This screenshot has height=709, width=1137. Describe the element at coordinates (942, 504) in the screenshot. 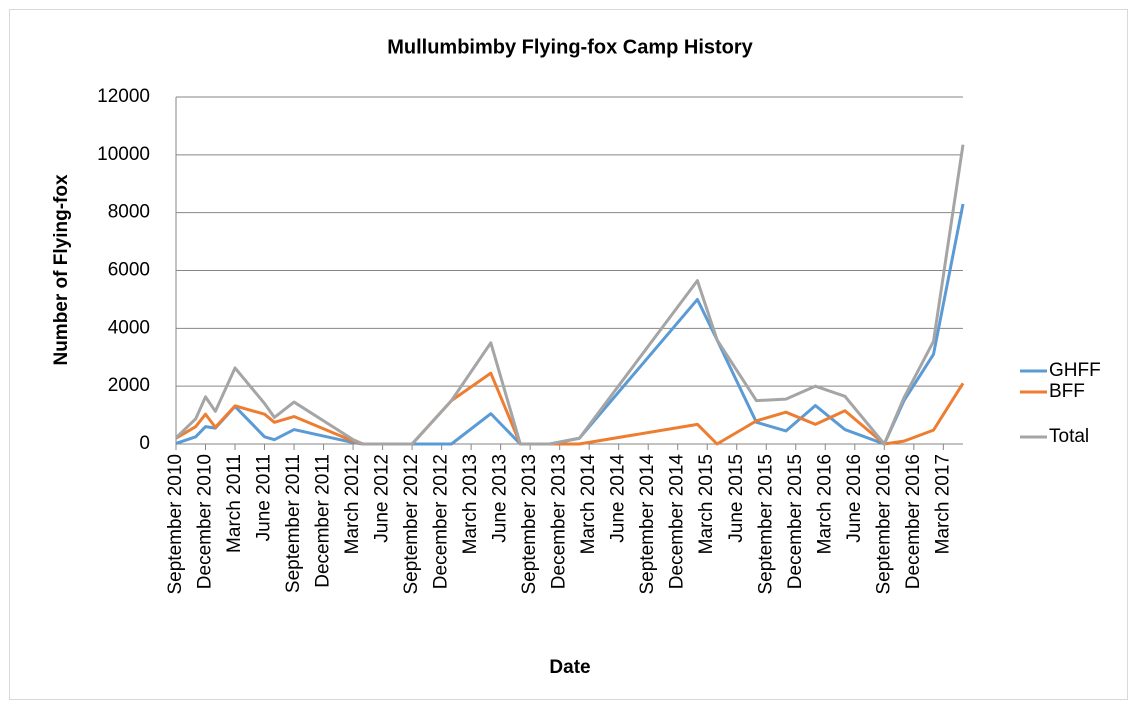

I see `x-tick-label: March 2017` at that location.